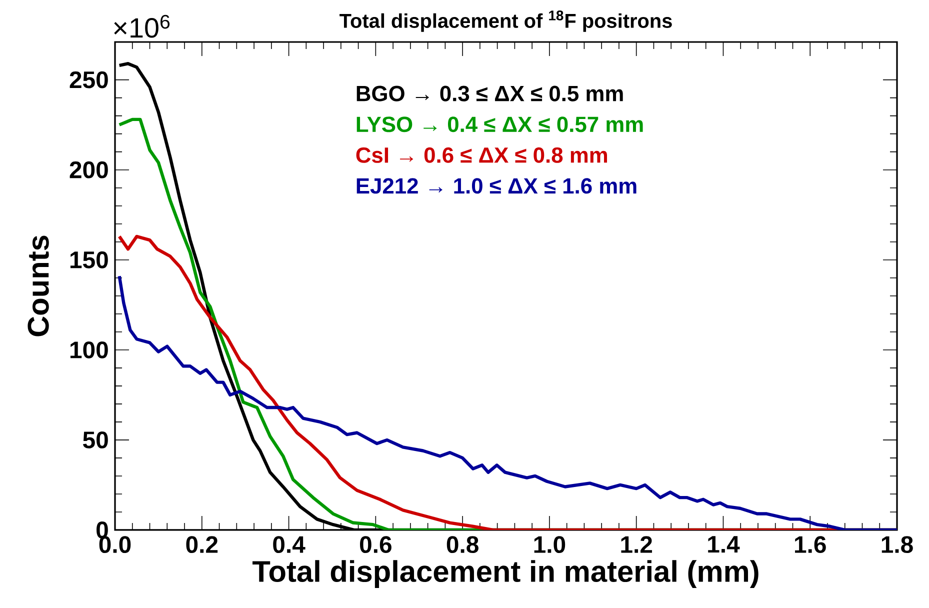  What do you see at coordinates (115, 545) in the screenshot?
I see `x-tick-label: 0.0` at bounding box center [115, 545].